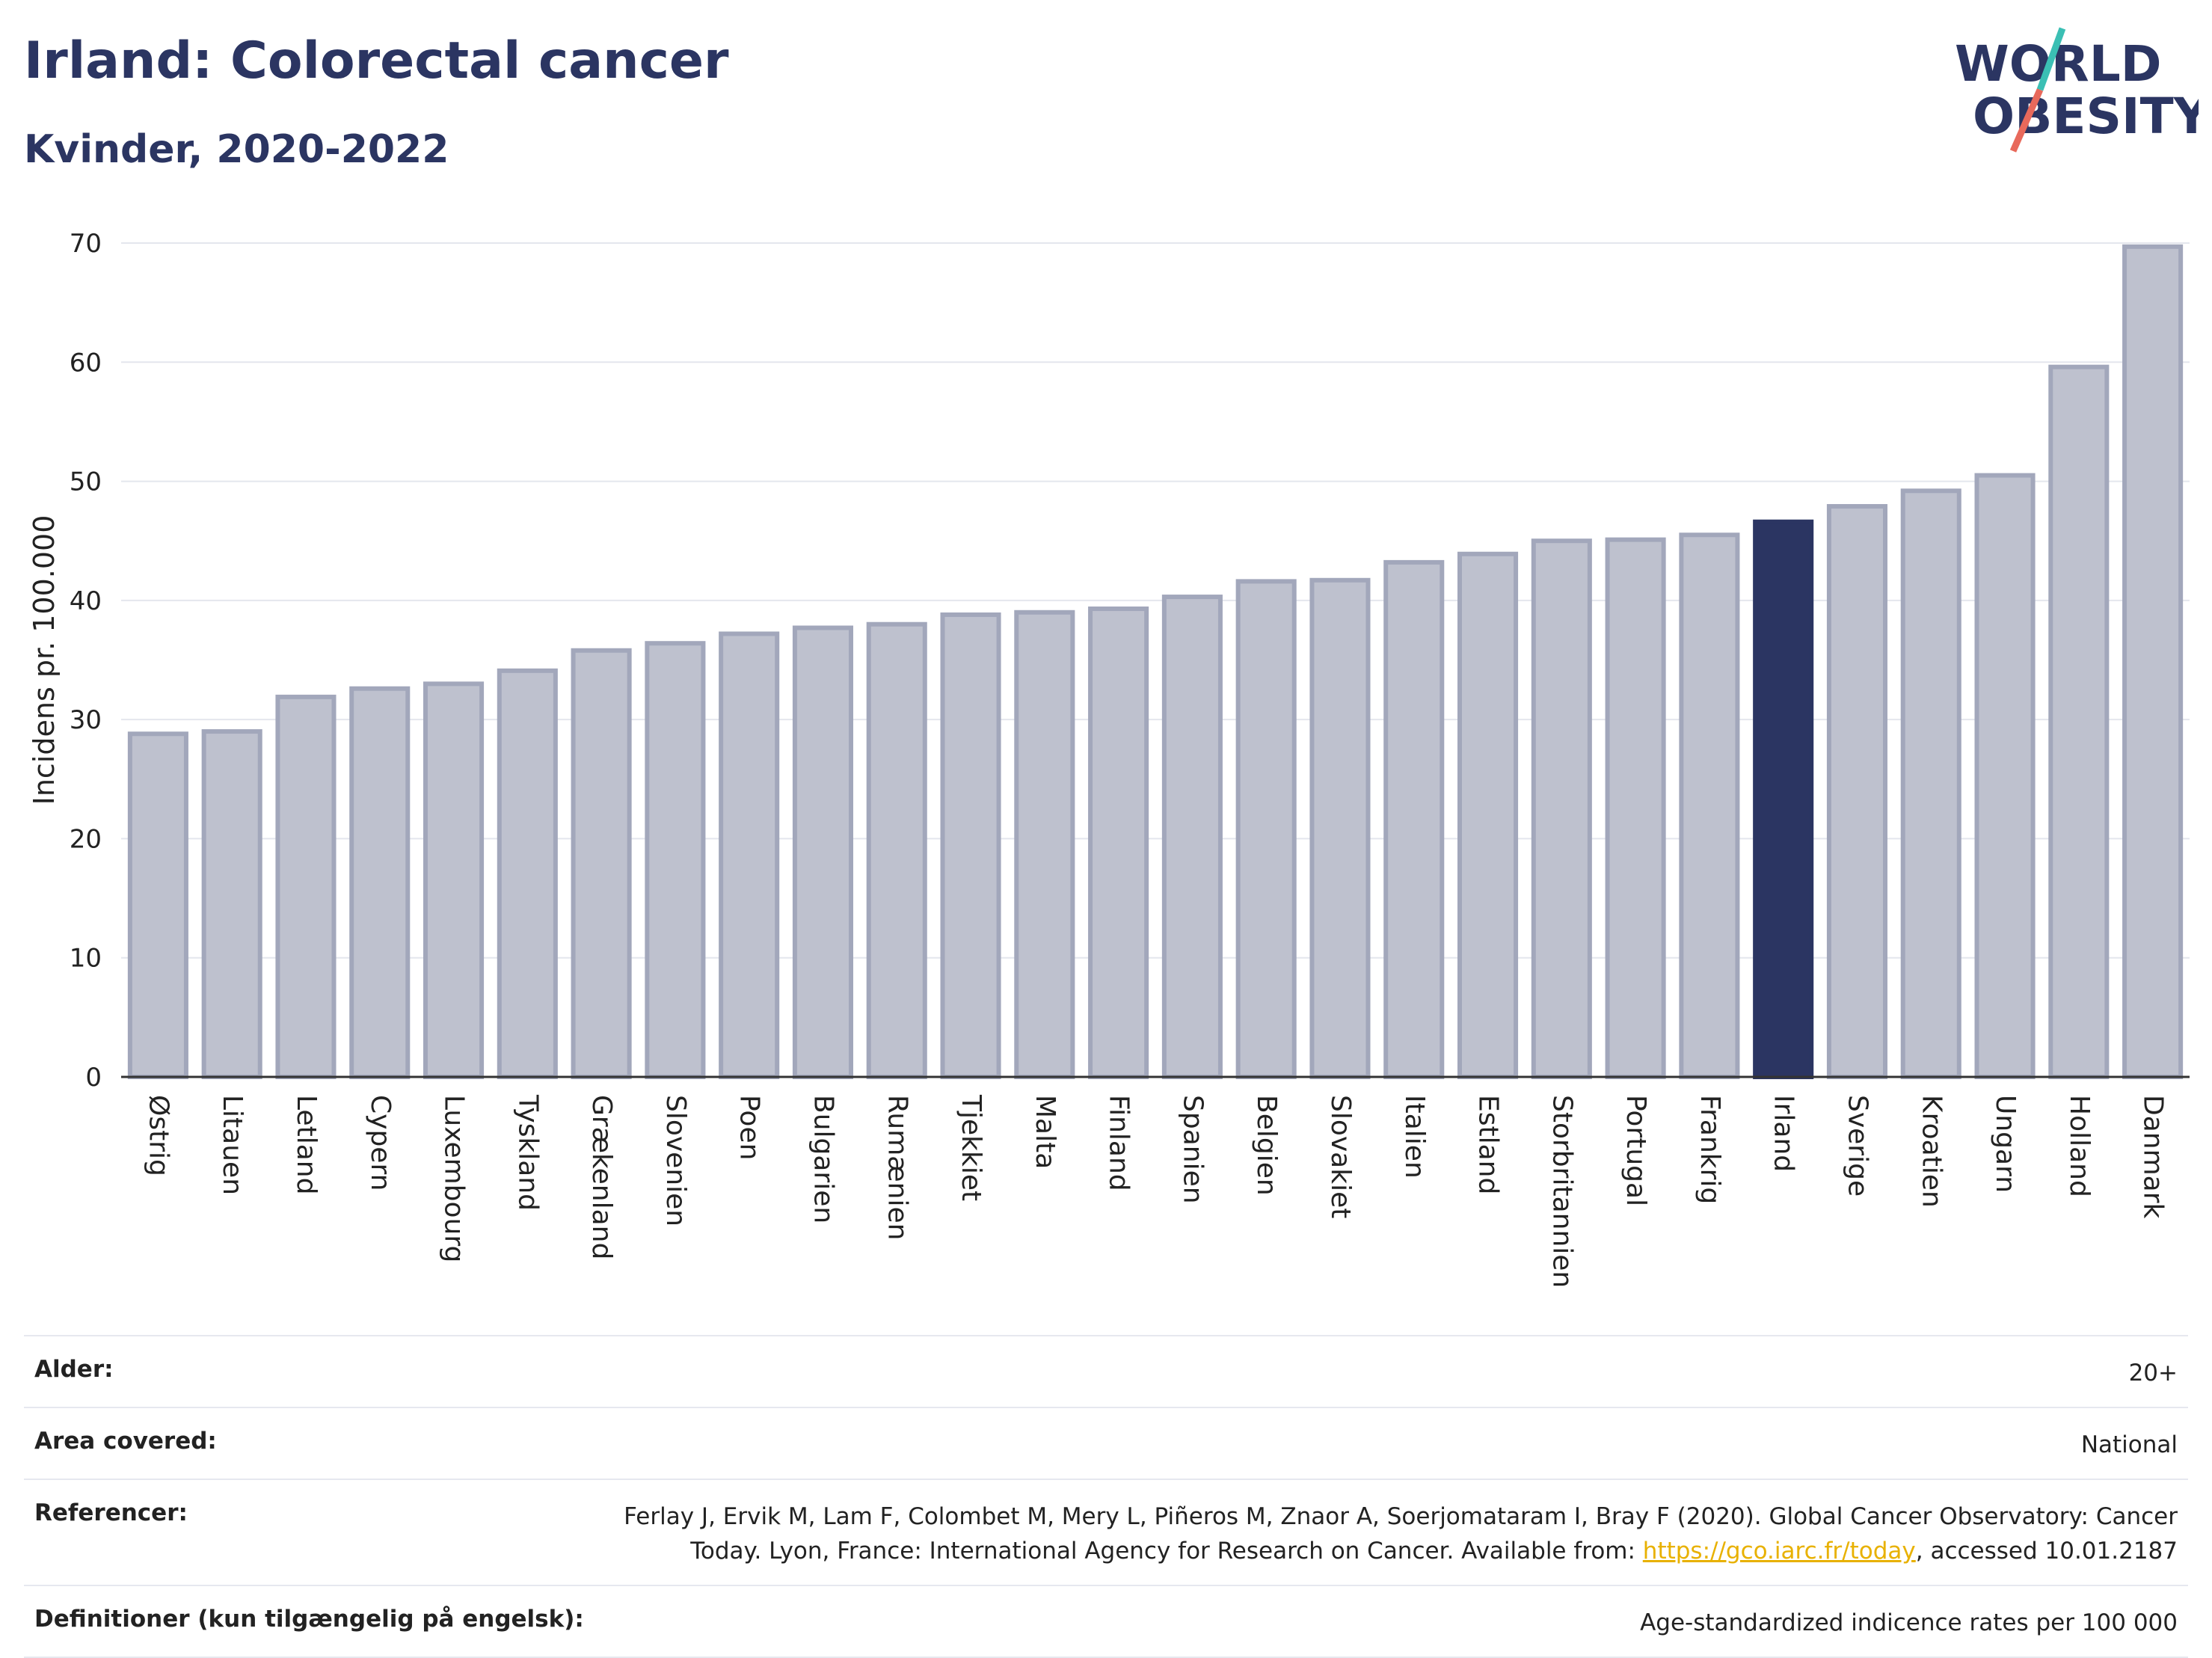  I want to click on x-tick-label: Storbritannien, so click(1561, 1191).